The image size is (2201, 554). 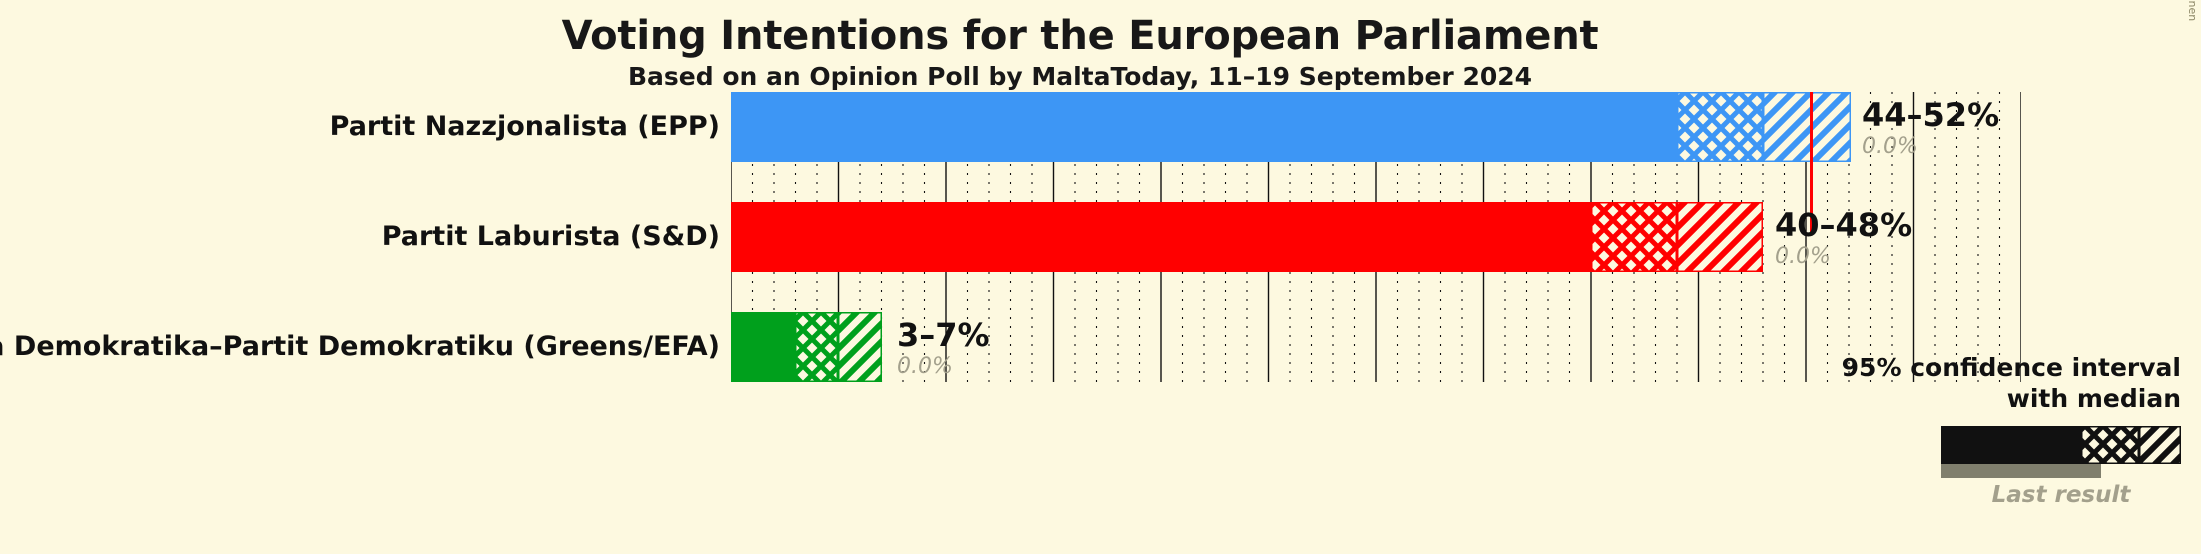 I want to click on legend-last-result-swatch, so click(x=2021, y=471).